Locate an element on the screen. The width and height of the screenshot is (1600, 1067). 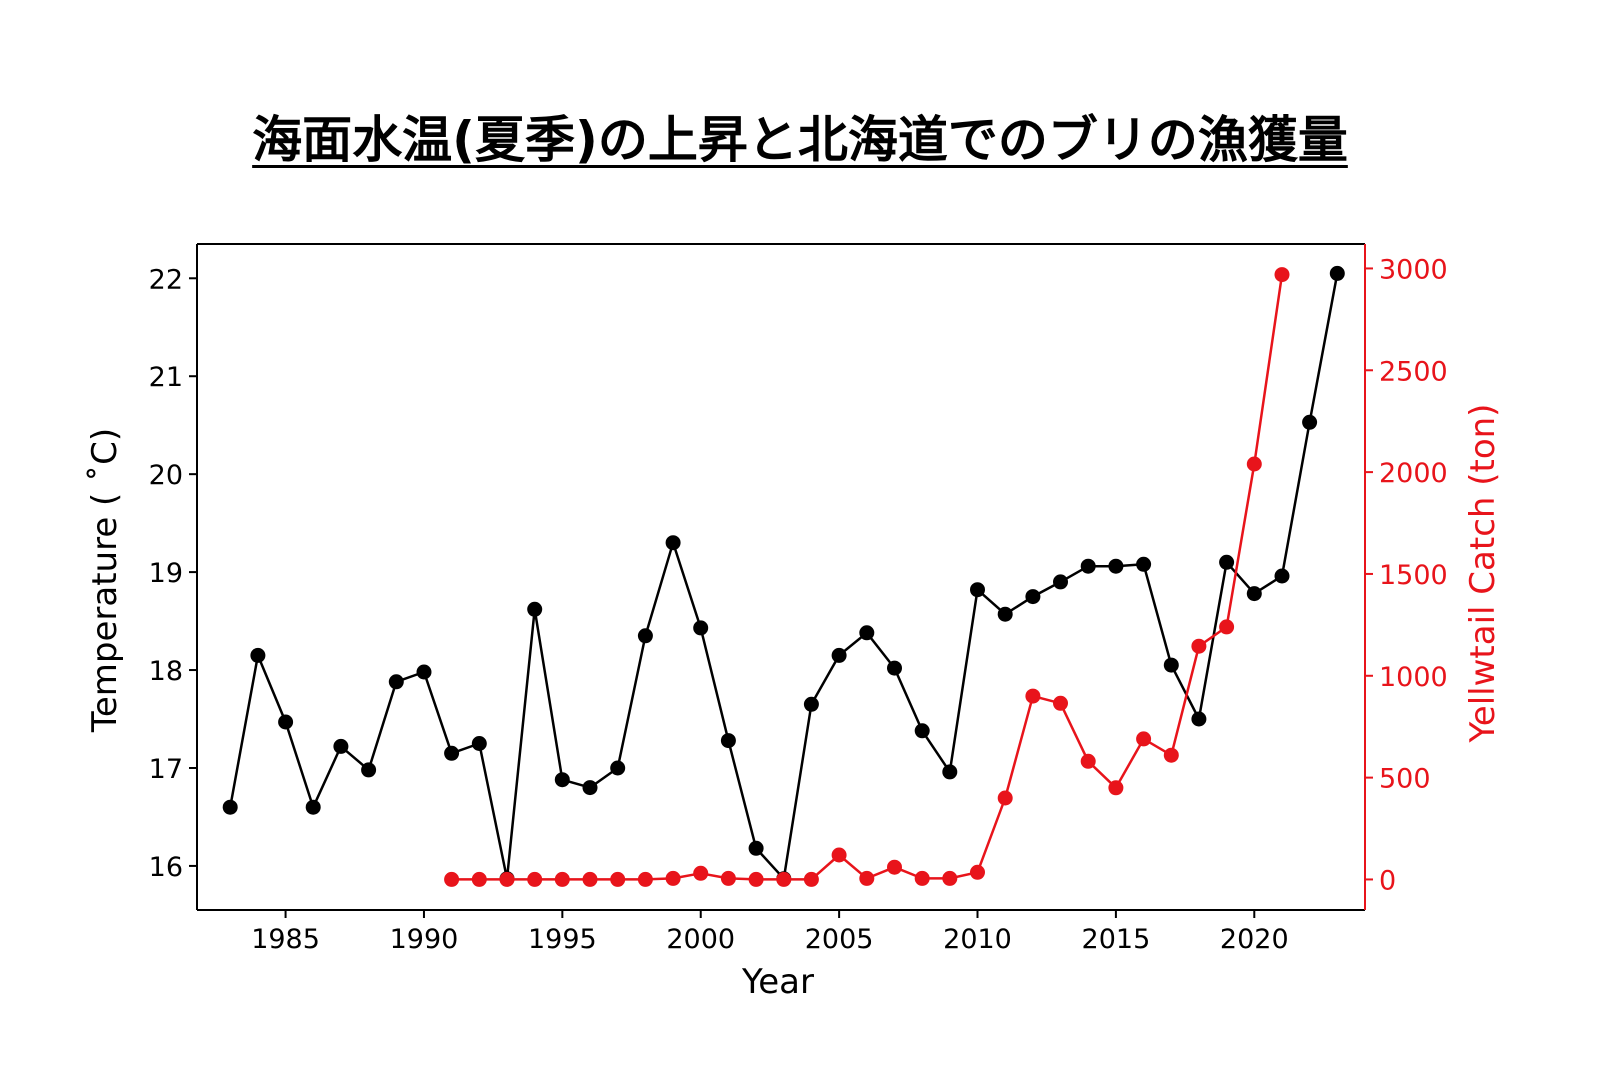
y2-tick-label: 1000 is located at coordinates (1413, 677).